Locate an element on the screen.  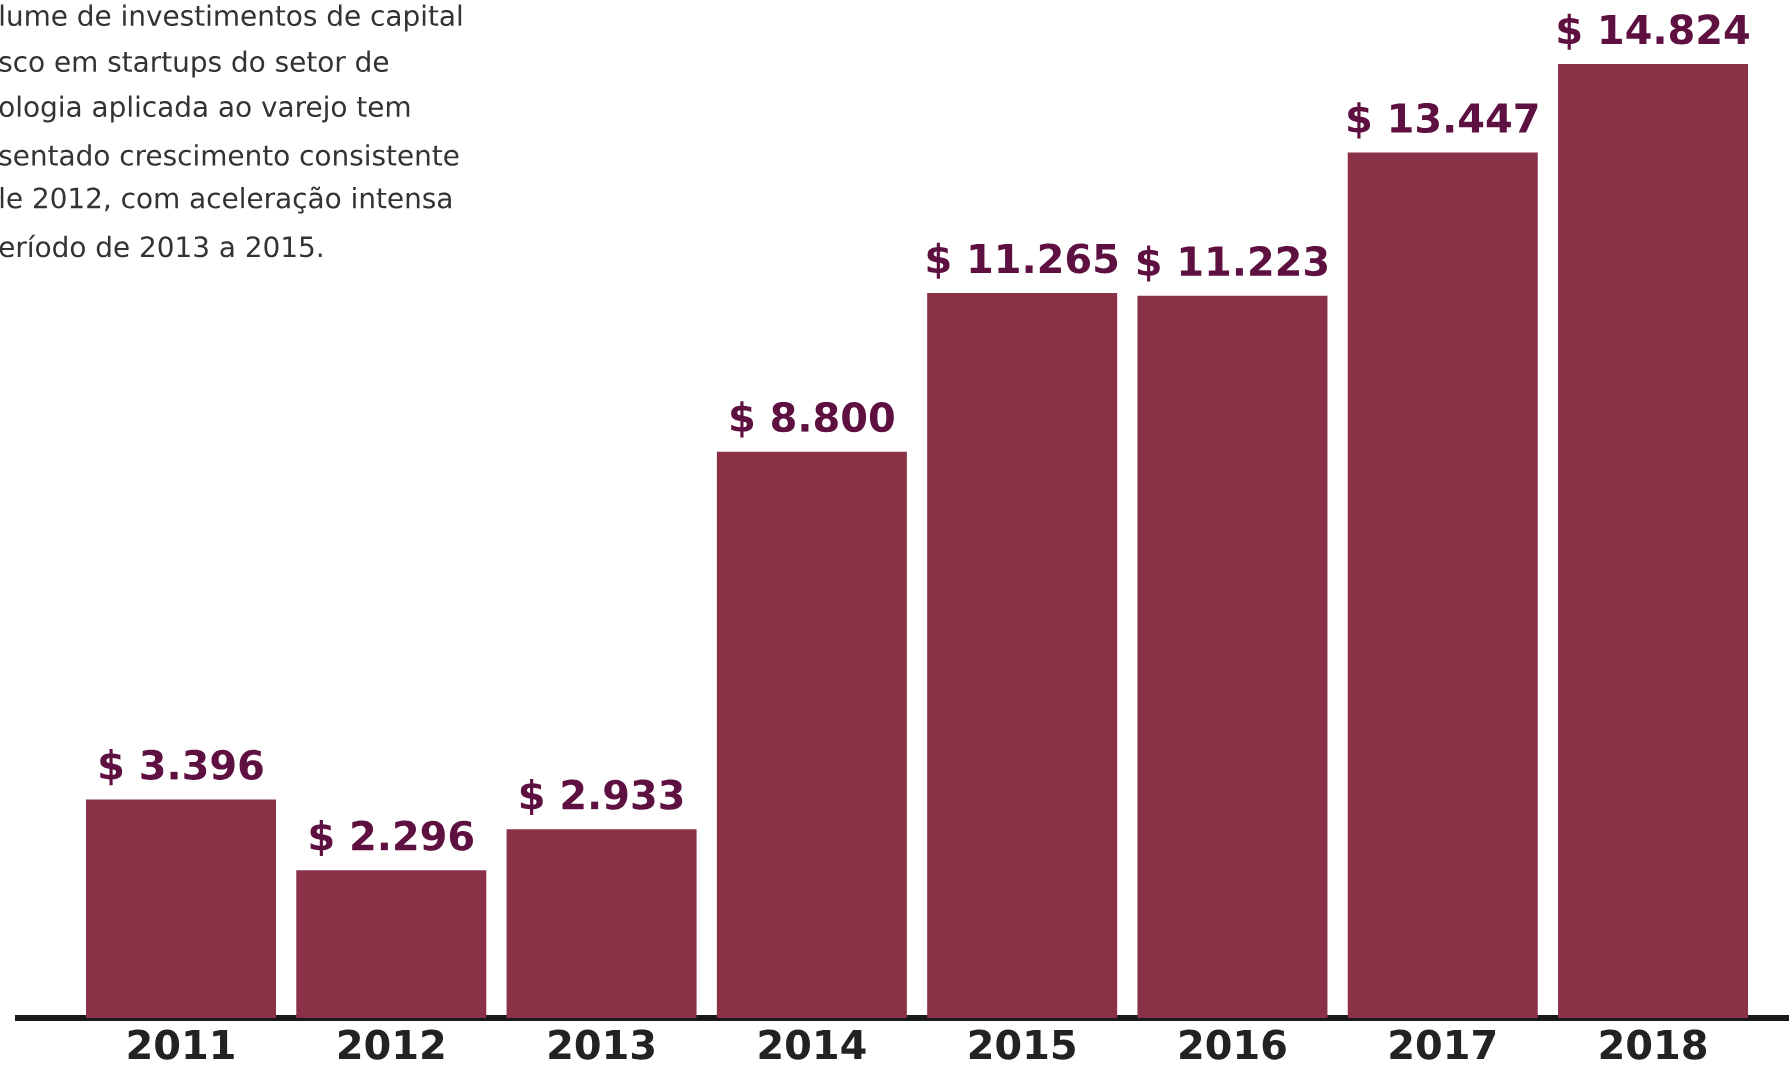
annotation: ologia aplicada ao varejo tem is located at coordinates (205, 109).